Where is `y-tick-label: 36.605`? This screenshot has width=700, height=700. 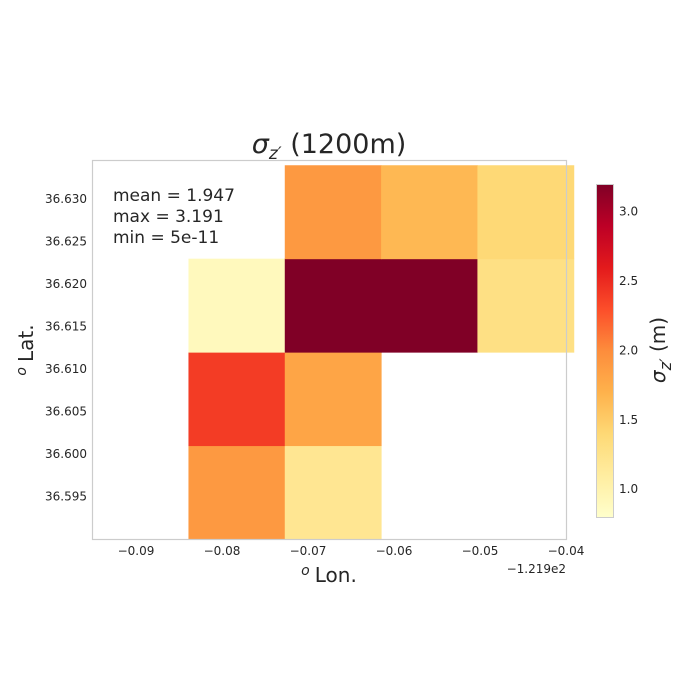
y-tick-label: 36.605 is located at coordinates (66, 412).